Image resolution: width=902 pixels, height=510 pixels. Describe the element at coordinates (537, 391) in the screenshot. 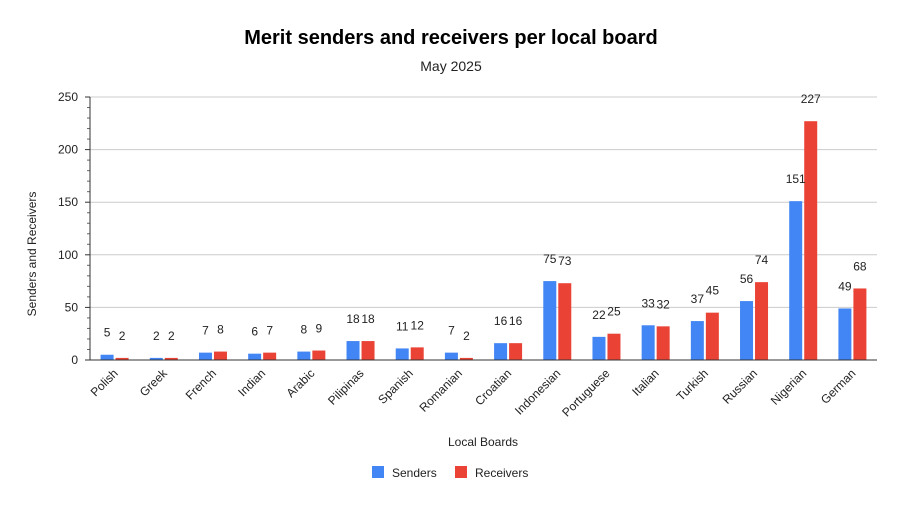

I see `x-tick-label: Indonesian` at that location.